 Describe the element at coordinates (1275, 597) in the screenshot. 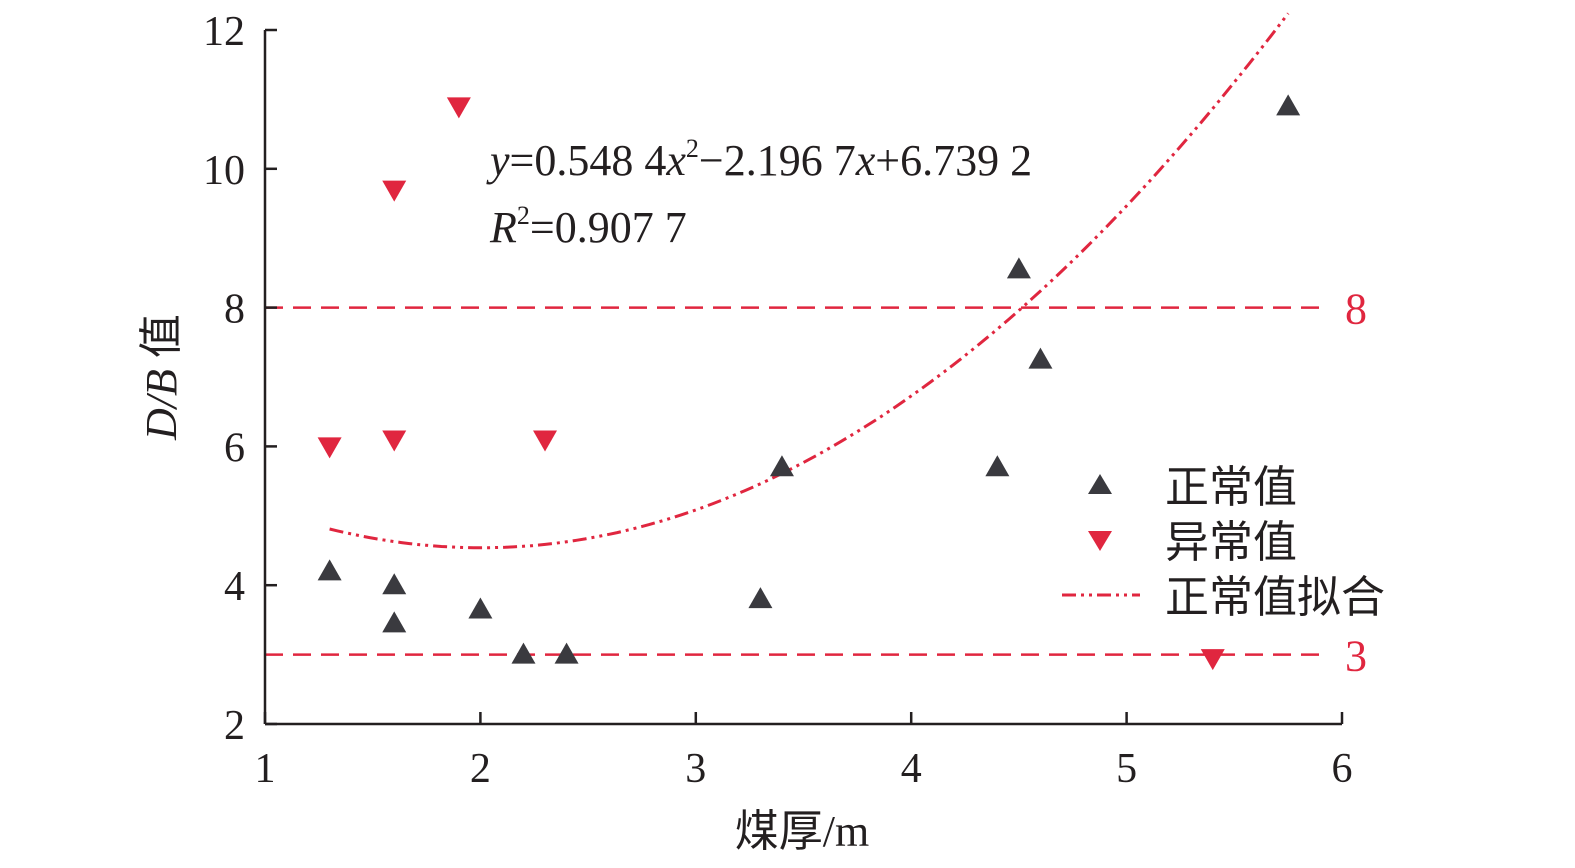

I see `legend-label-fit: 正常值拟合` at that location.